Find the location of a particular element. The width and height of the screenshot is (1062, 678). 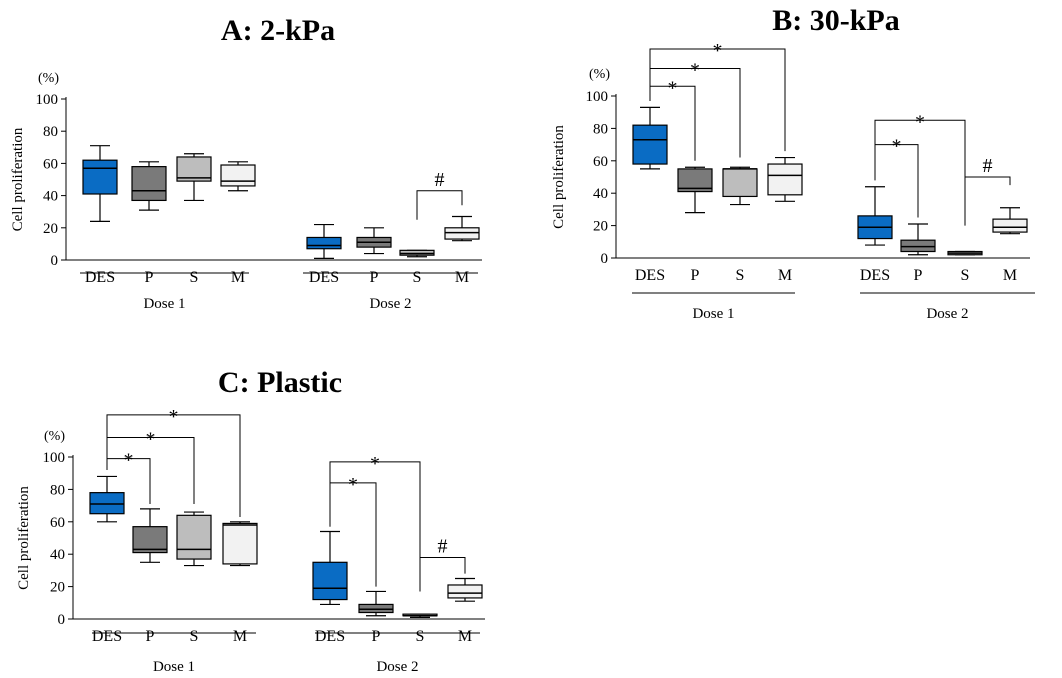

chart-title: A: 2-kPa is located at coordinates (278, 30).